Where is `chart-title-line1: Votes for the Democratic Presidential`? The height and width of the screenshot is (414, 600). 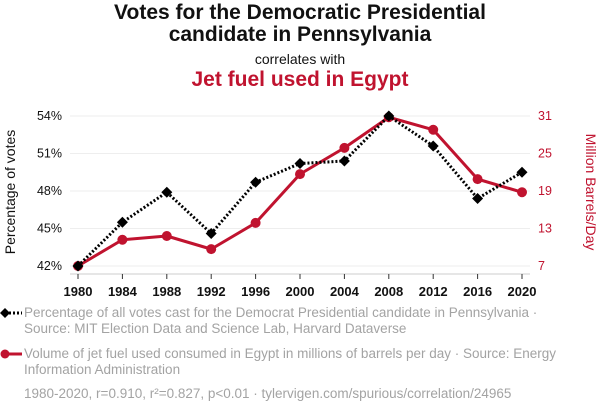 chart-title-line1: Votes for the Democratic Presidential is located at coordinates (300, 12).